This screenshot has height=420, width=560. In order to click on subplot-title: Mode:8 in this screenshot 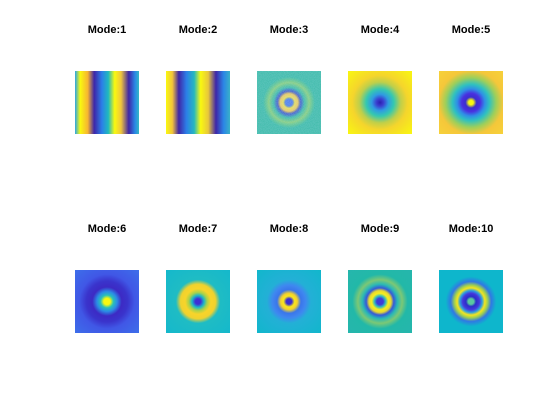, I will do `click(289, 229)`.